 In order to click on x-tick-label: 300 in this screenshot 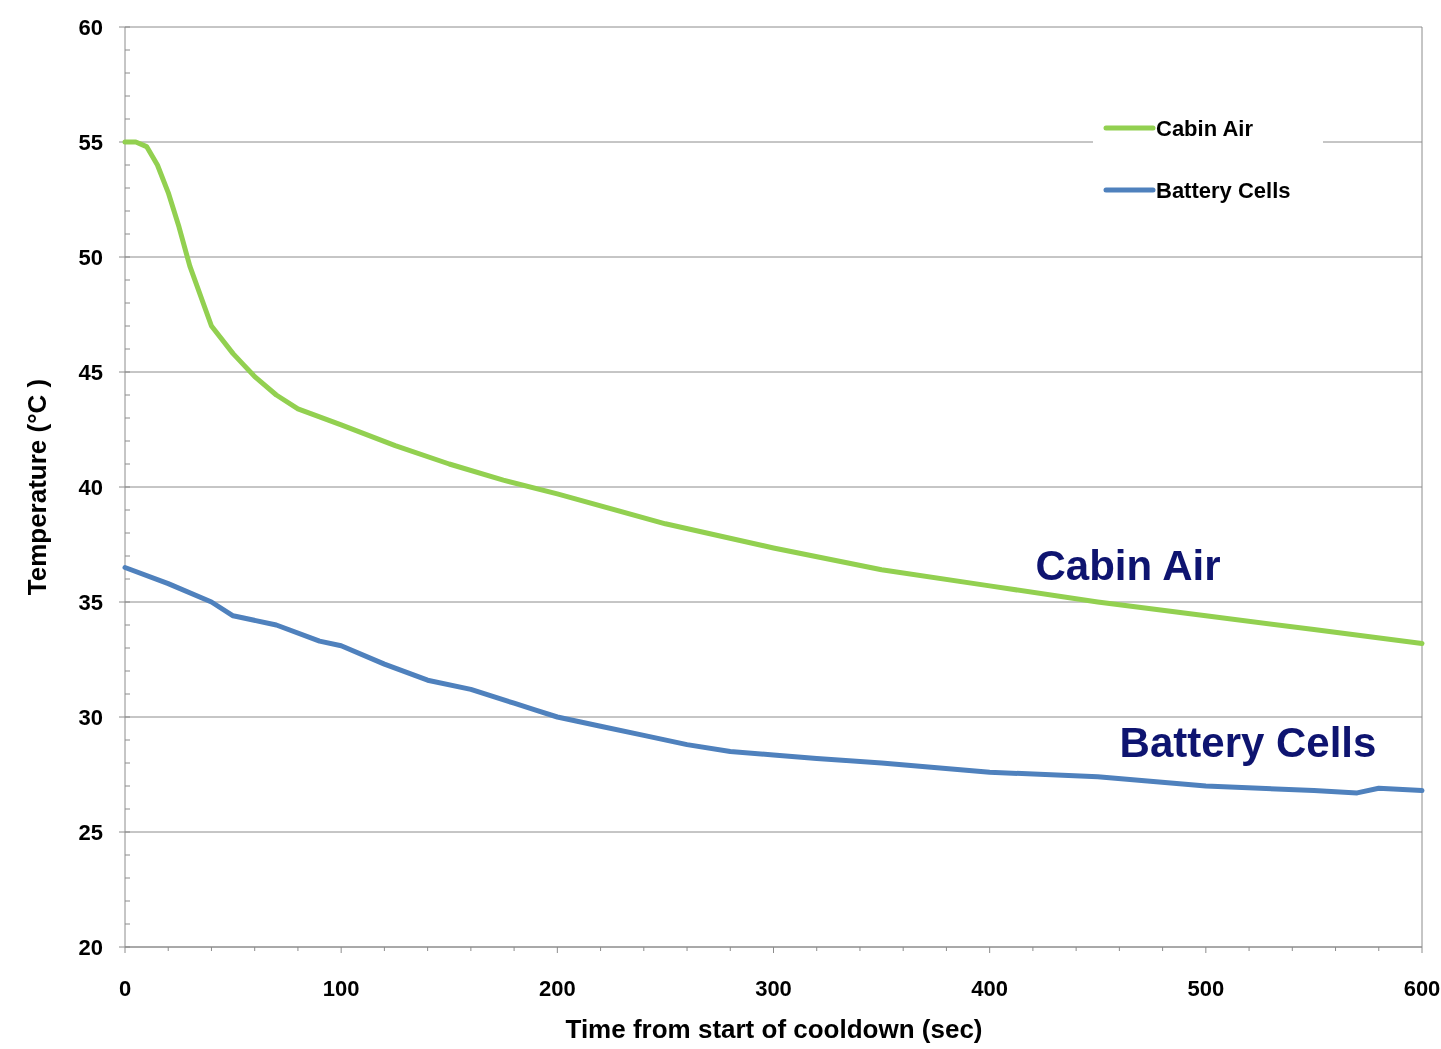, I will do `click(773, 988)`.